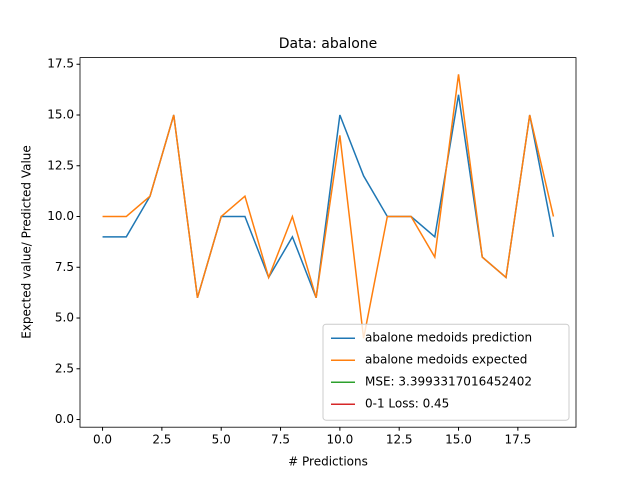 The image size is (640, 480). What do you see at coordinates (64, 419) in the screenshot?
I see `y-tick-label: 0.0` at bounding box center [64, 419].